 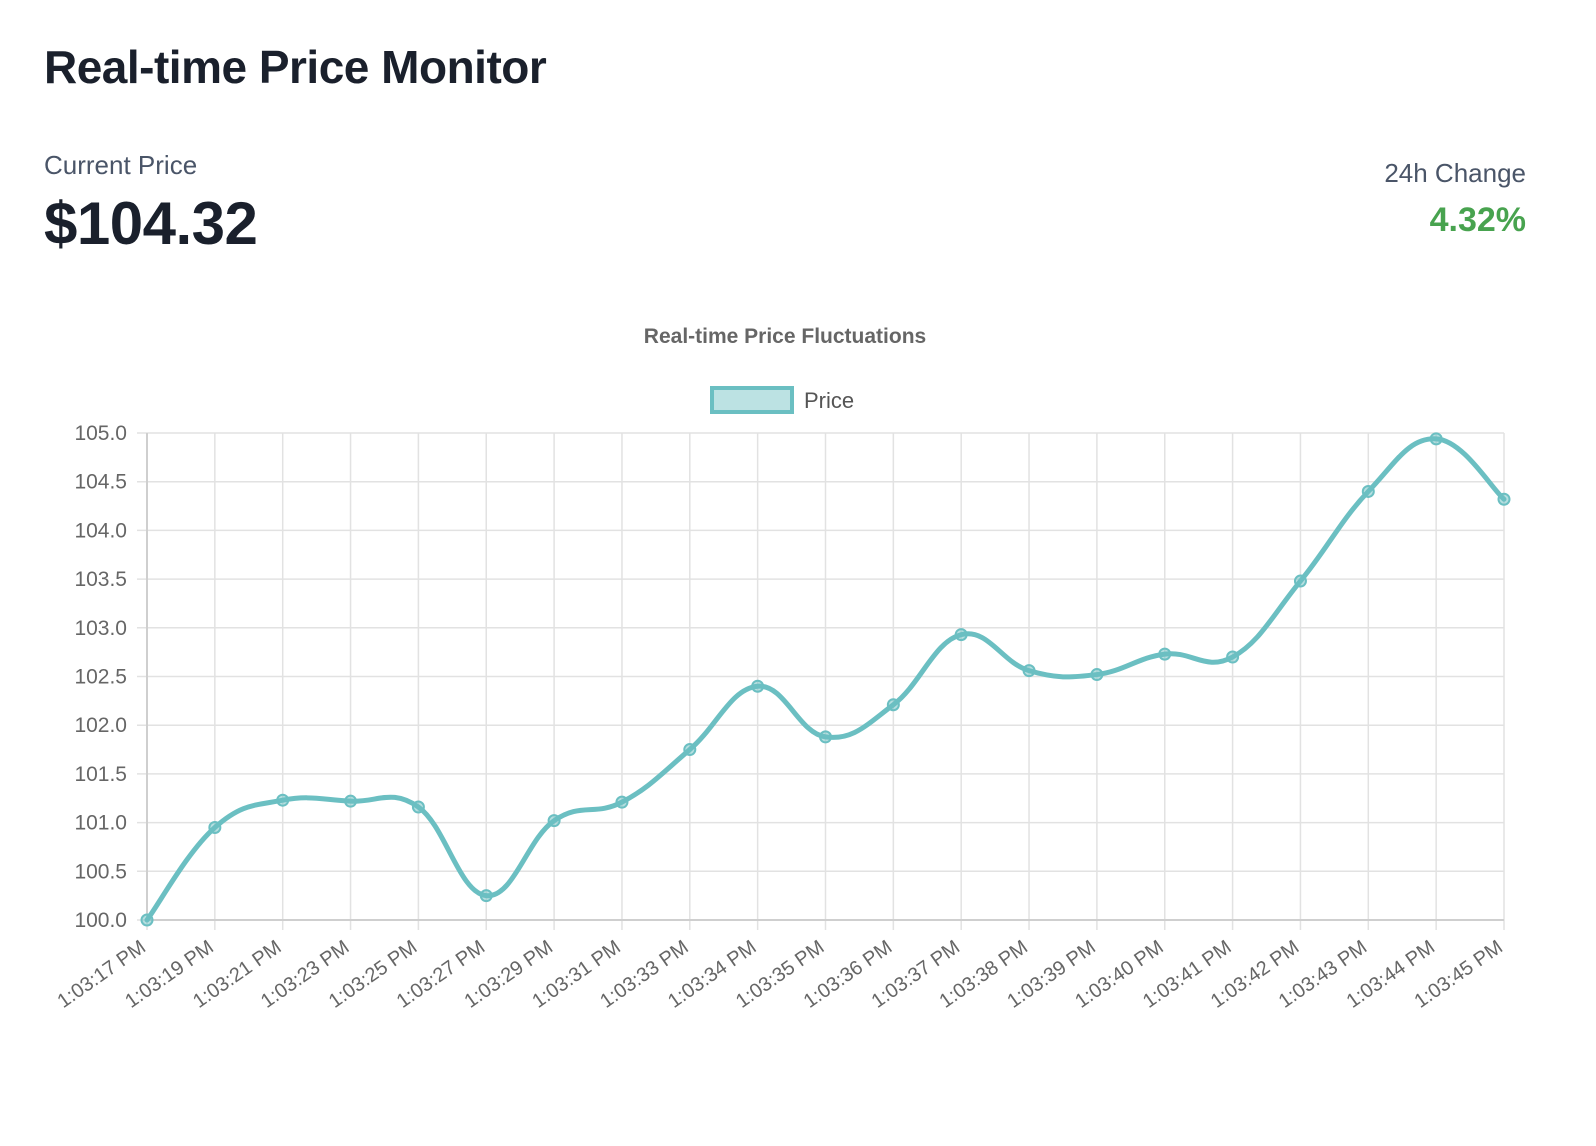 What do you see at coordinates (100, 677) in the screenshot?
I see `y-tick-label: 102.5` at bounding box center [100, 677].